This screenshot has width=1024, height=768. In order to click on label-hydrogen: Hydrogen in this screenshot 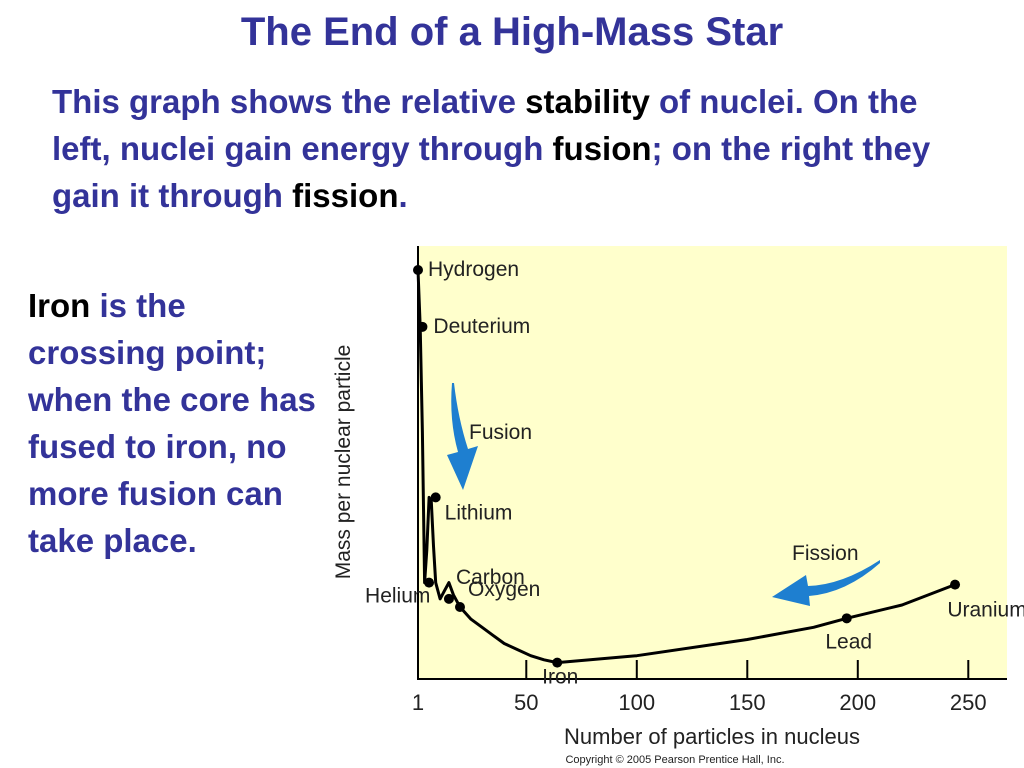, I will do `click(473, 269)`.